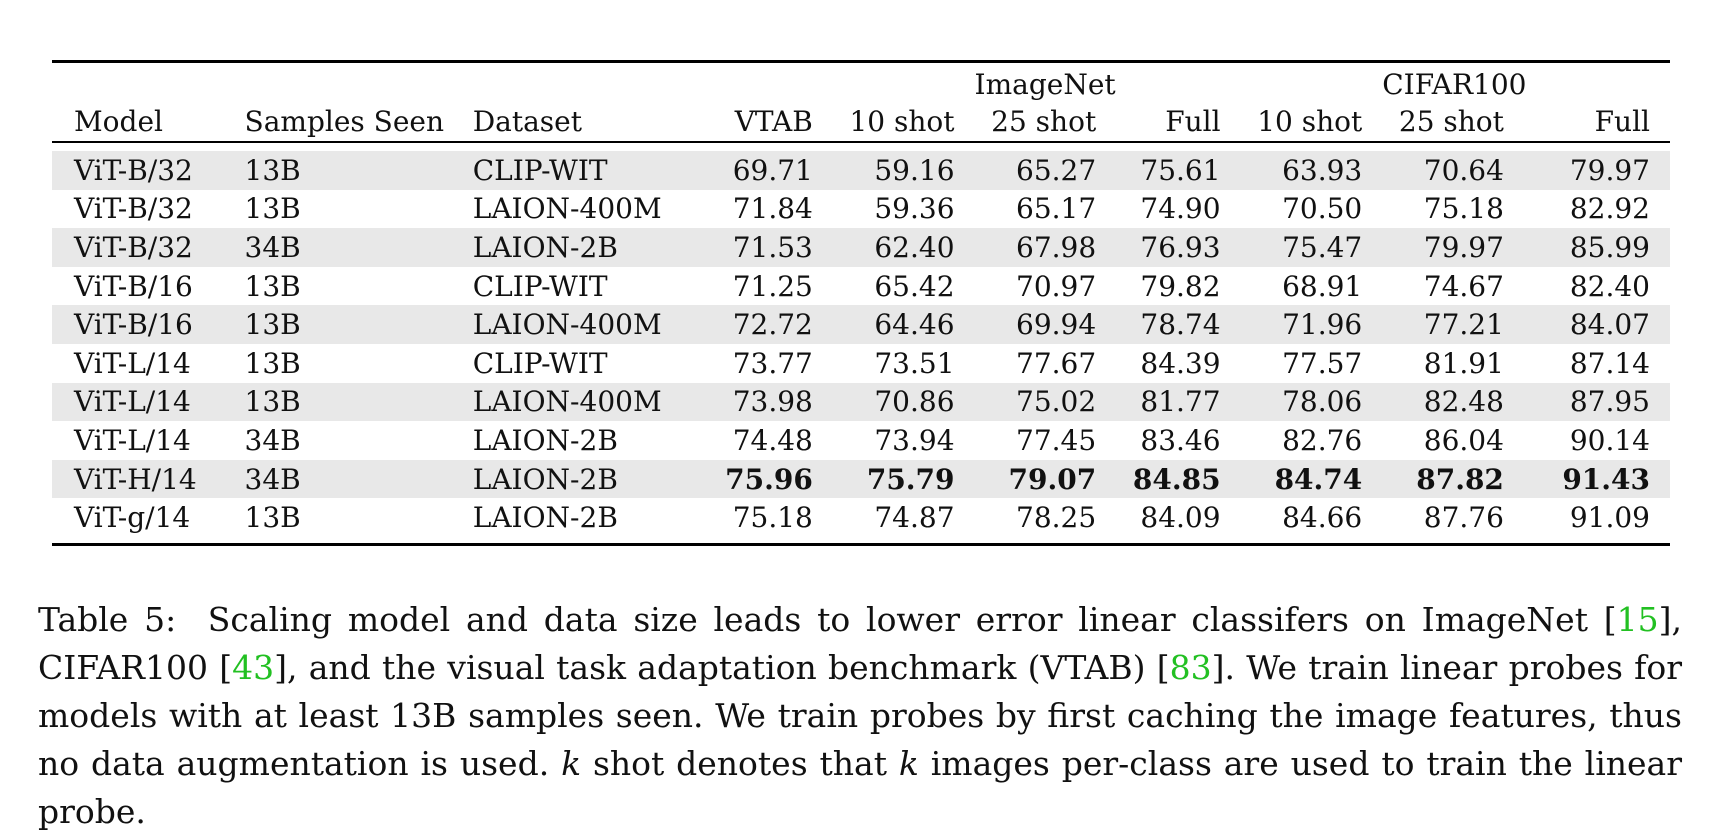 Image resolution: width=1726 pixels, height=836 pixels. Describe the element at coordinates (914, 247) in the screenshot. I see `cell-imagenet-10-shot: 62.40` at that location.